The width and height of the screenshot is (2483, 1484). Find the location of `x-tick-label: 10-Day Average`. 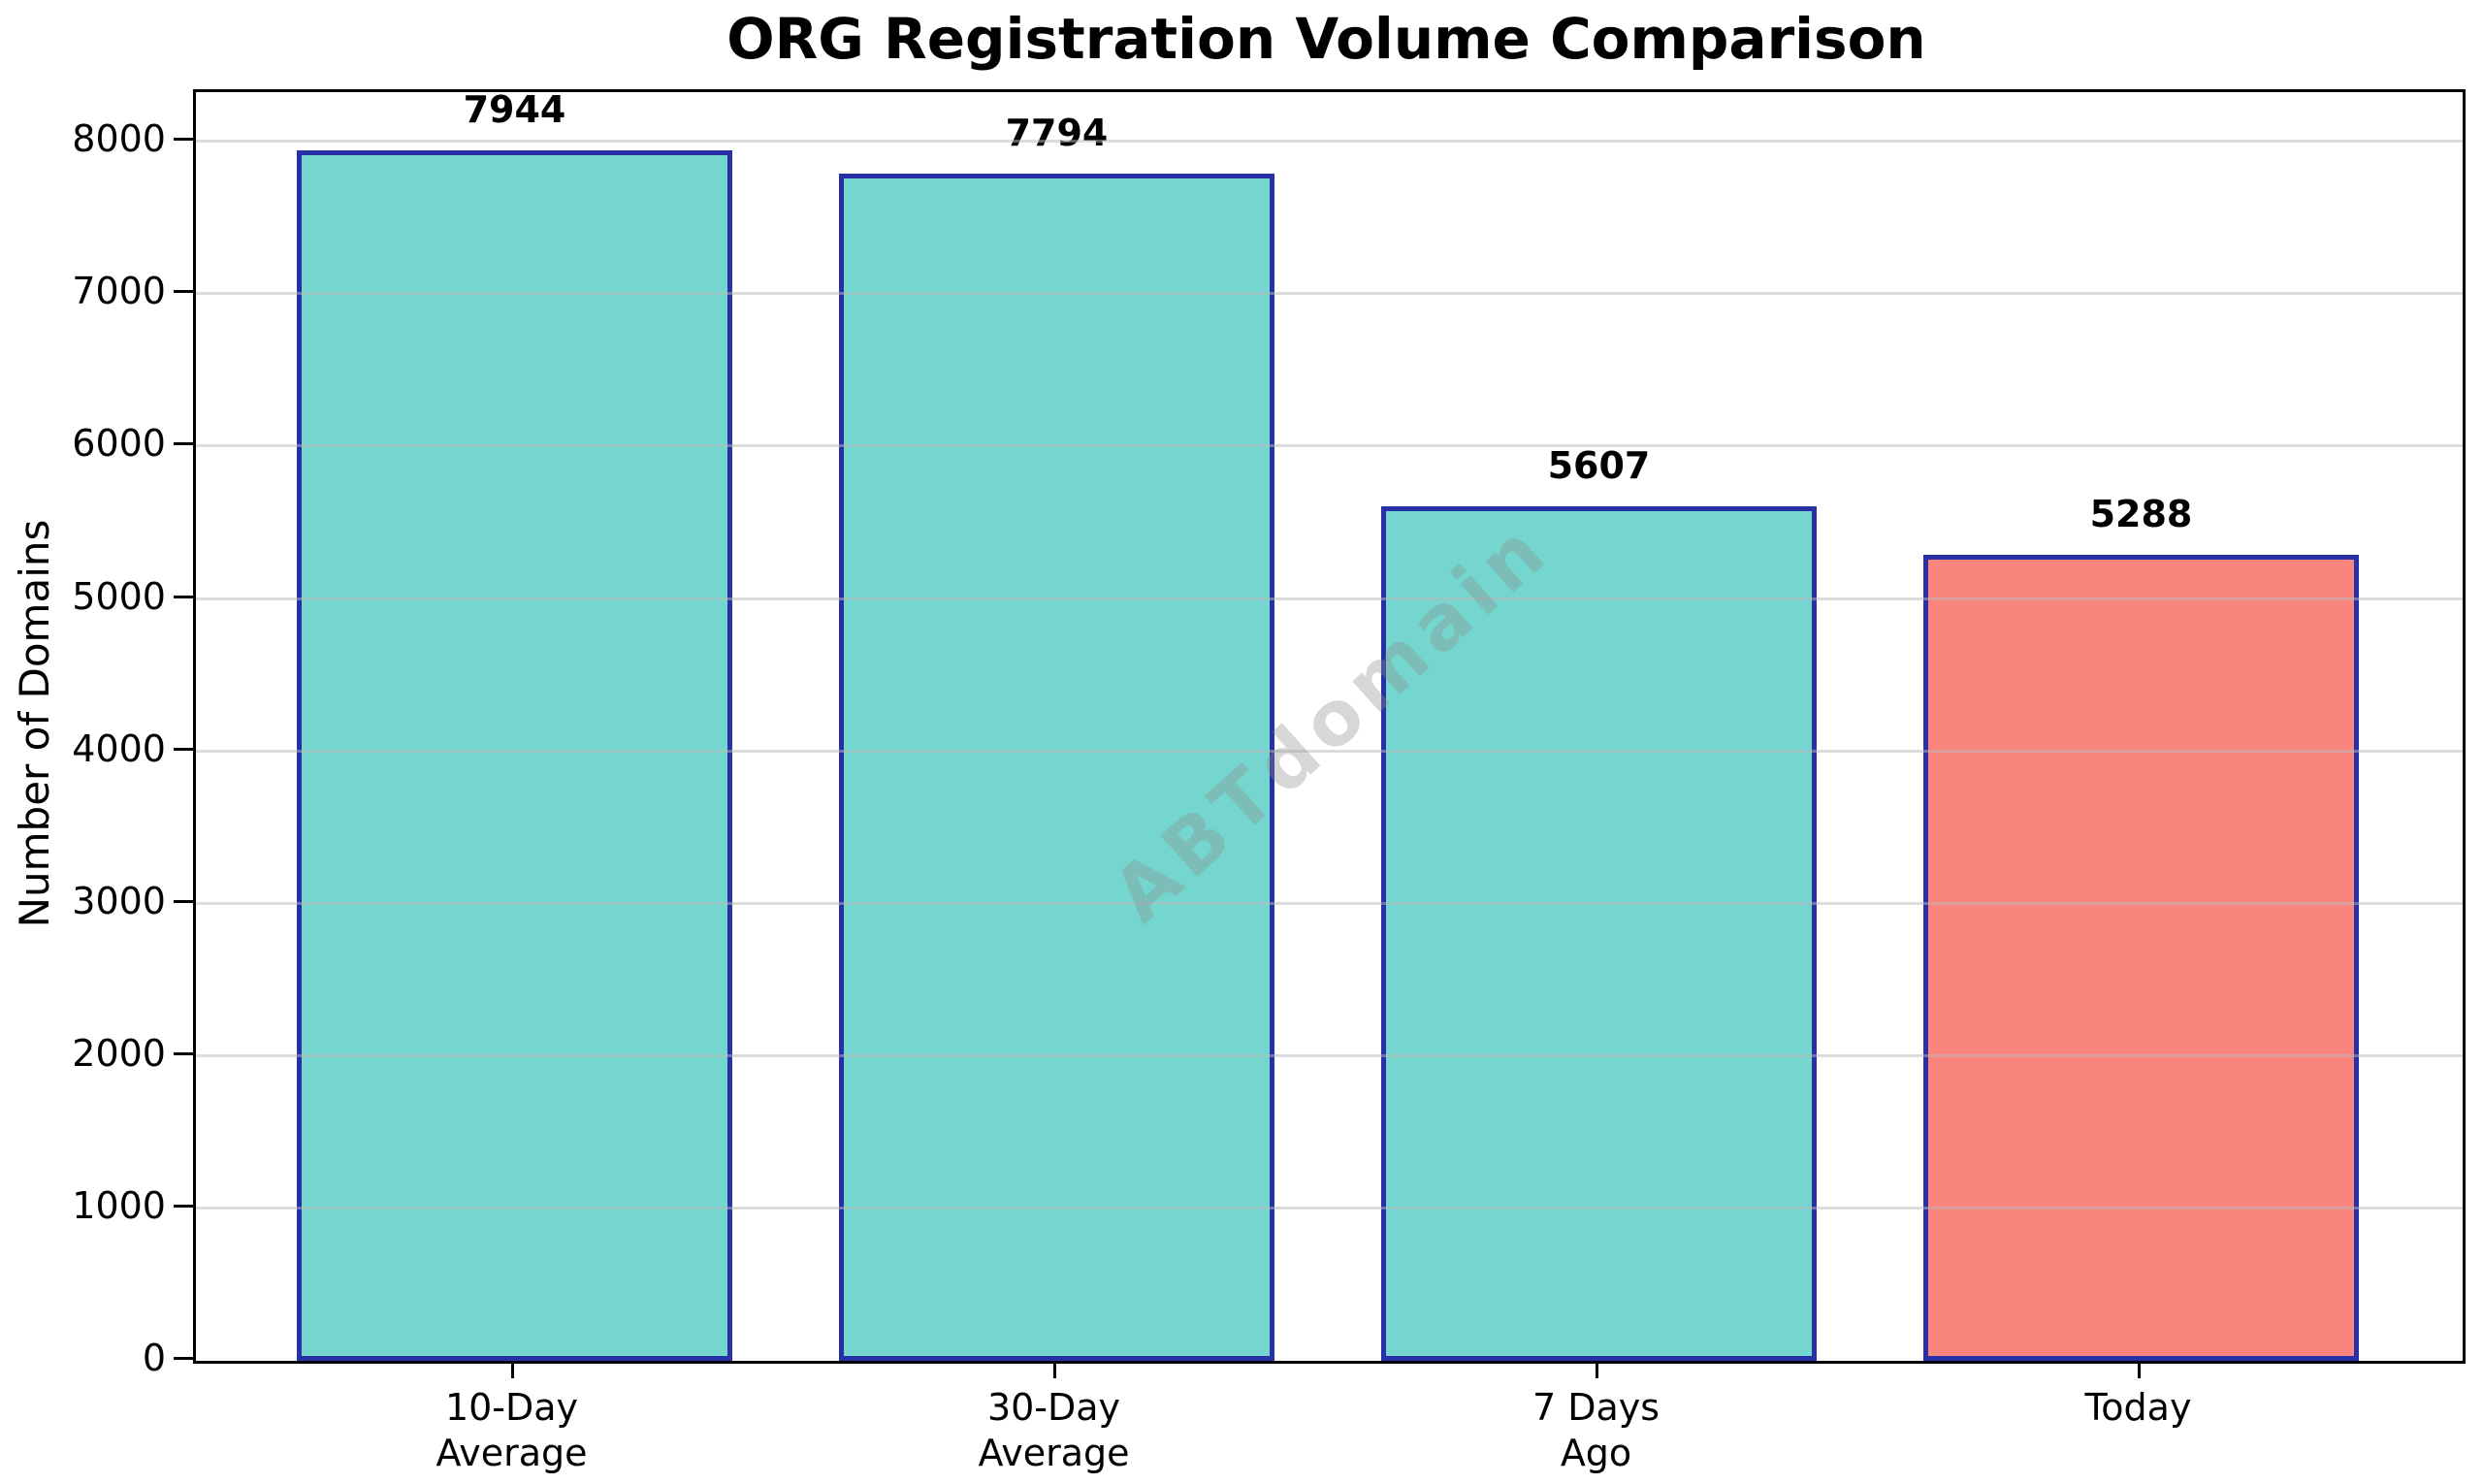

x-tick-label: 10-Day Average is located at coordinates (512, 1430).